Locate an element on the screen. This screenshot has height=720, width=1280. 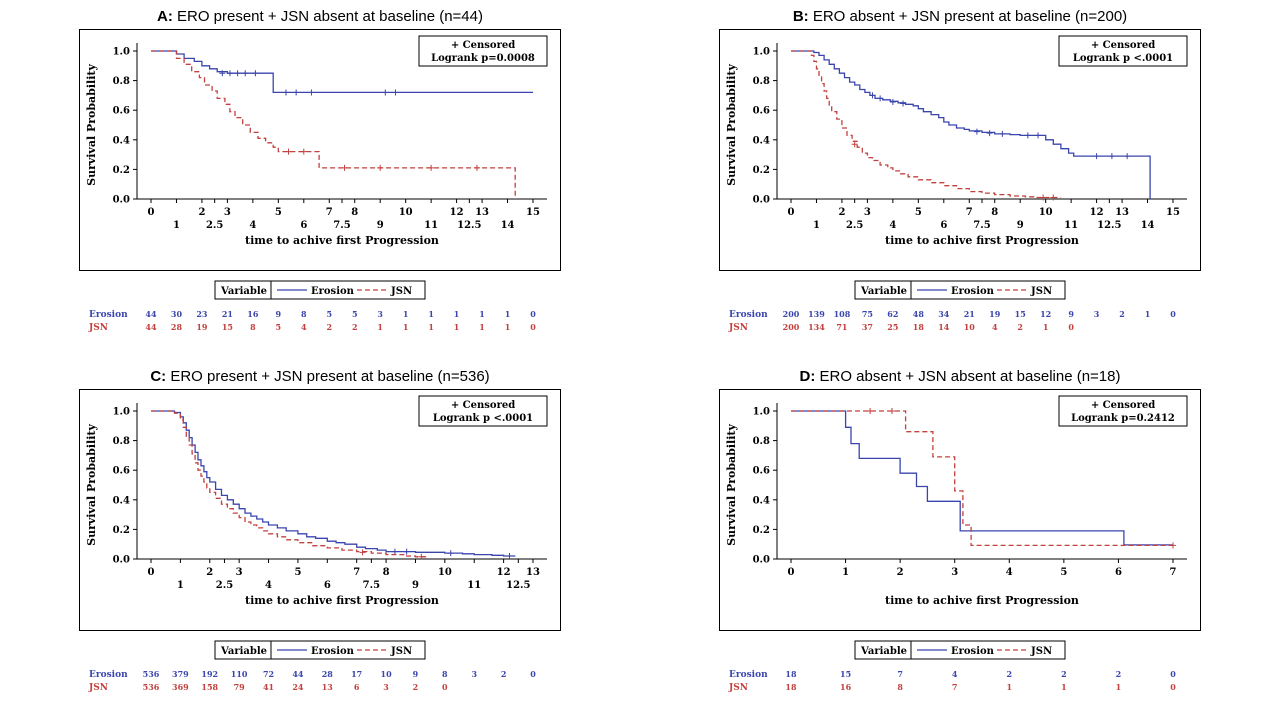
risk-count: 6 is located at coordinates (357, 687).